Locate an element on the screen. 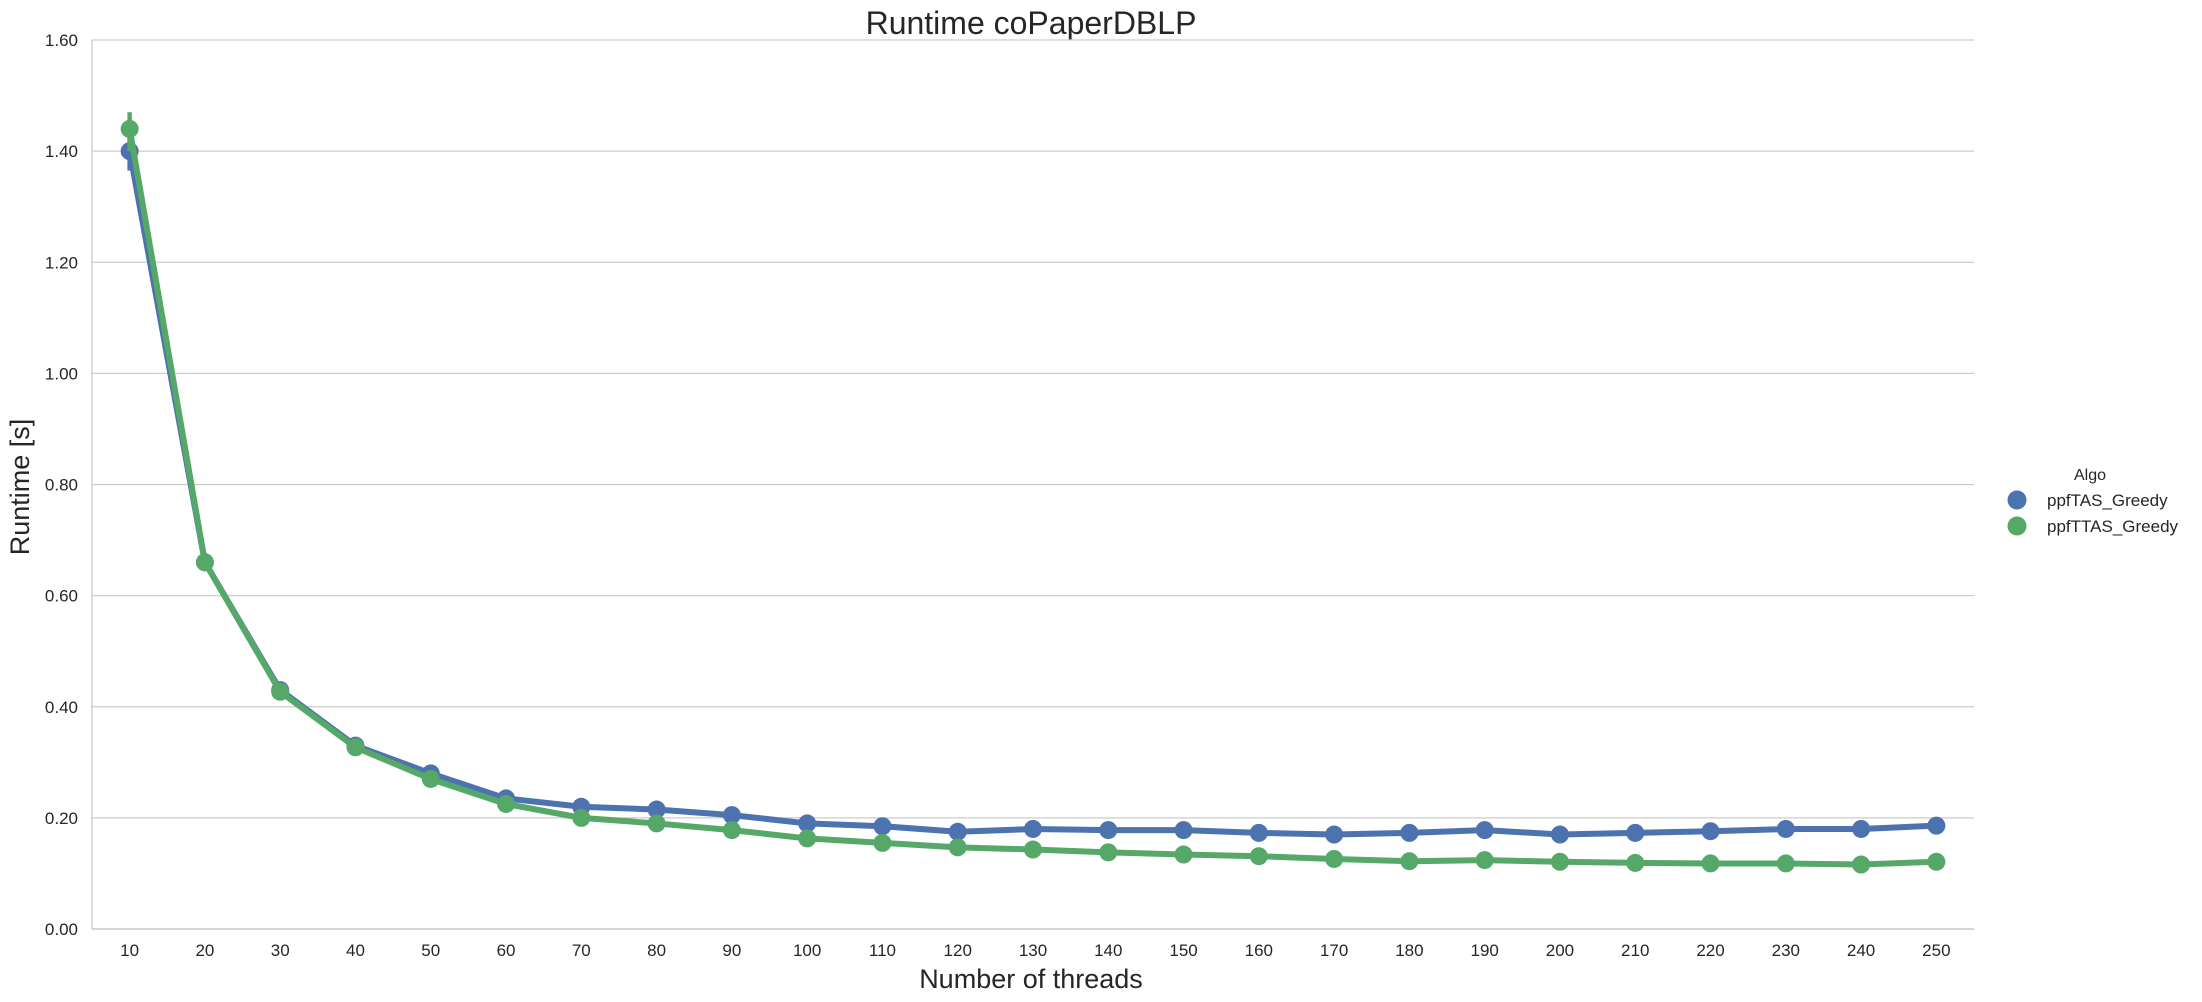 Image resolution: width=2202 pixels, height=1002 pixels. x-tick-label: 190 is located at coordinates (1484, 950).